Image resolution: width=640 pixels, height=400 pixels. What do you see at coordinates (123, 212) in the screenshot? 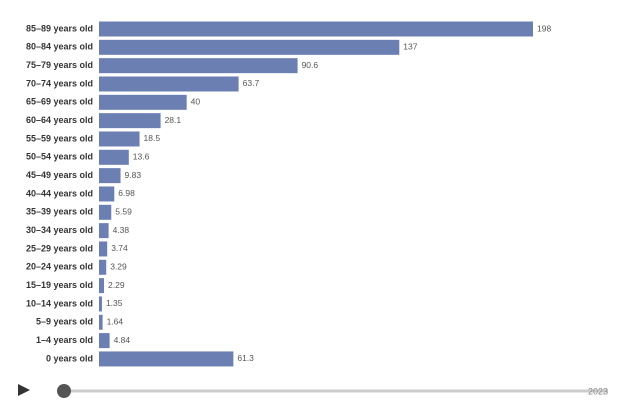
I see `value-label: 5.59` at bounding box center [123, 212].